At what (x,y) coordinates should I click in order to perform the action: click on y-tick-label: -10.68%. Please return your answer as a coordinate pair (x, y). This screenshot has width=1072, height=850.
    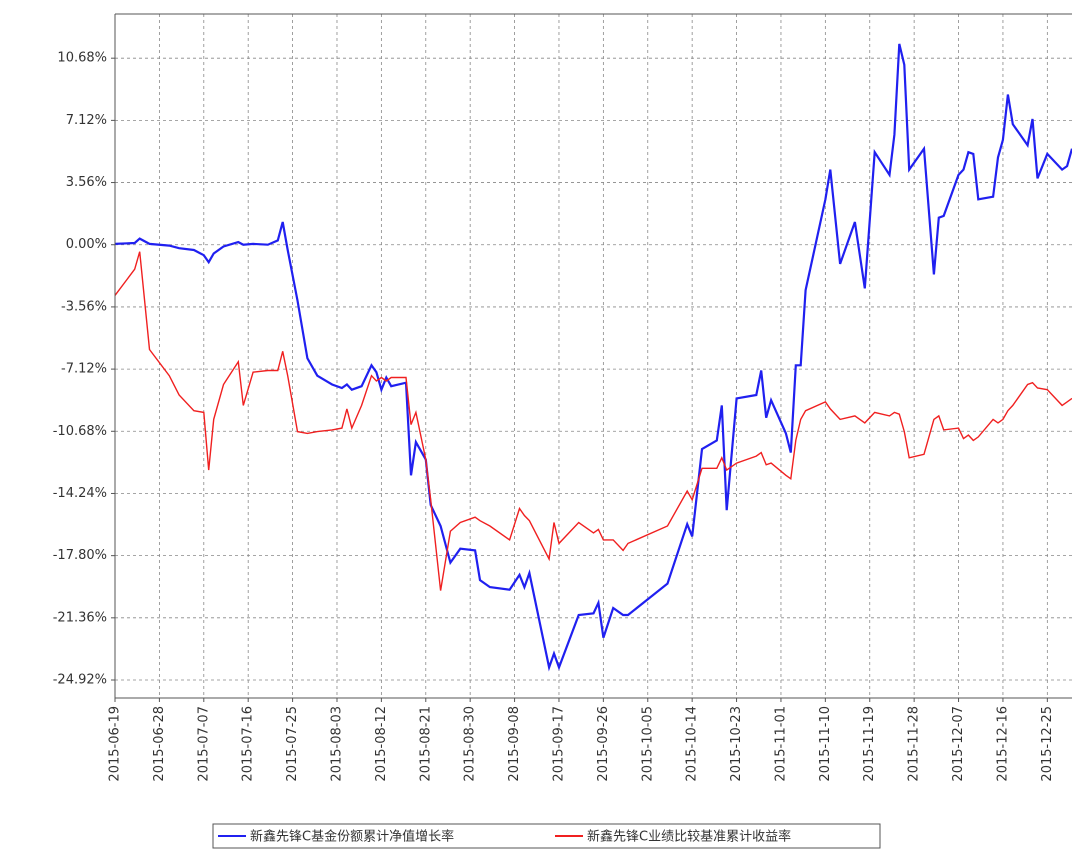
    Looking at the image, I should click on (80, 431).